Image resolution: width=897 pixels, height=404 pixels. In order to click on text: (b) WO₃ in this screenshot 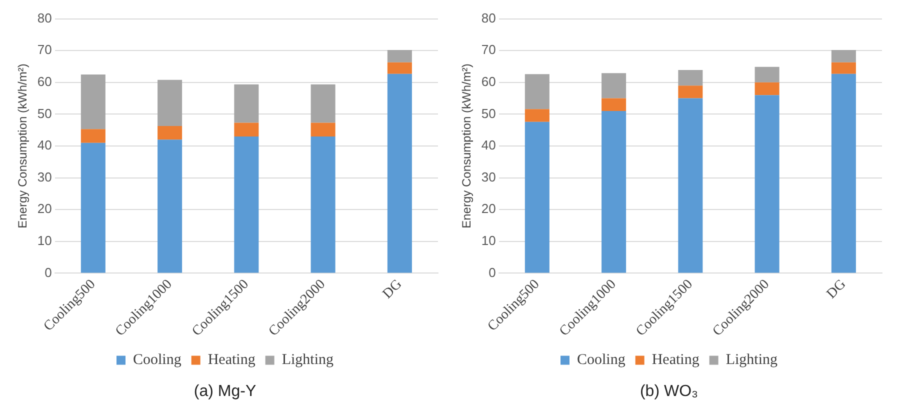, I will do `click(669, 391)`.